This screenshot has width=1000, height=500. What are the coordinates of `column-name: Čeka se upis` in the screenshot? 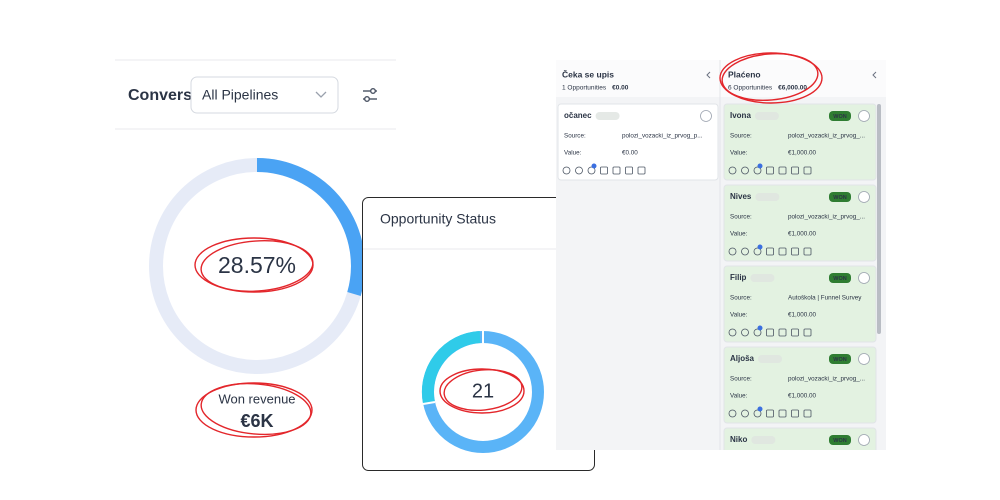 It's located at (588, 73).